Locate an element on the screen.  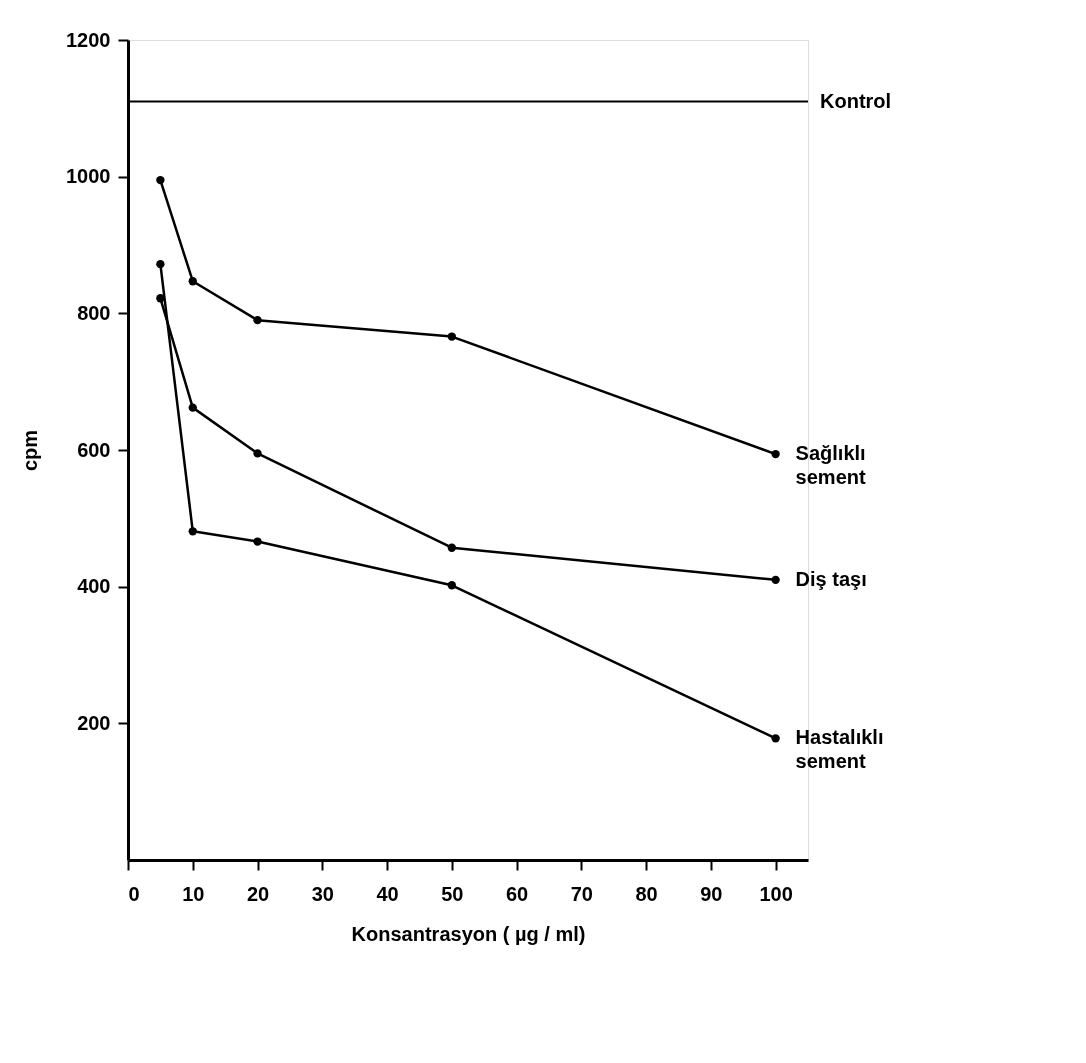
x-tick-label: 20 is located at coordinates (258, 893).